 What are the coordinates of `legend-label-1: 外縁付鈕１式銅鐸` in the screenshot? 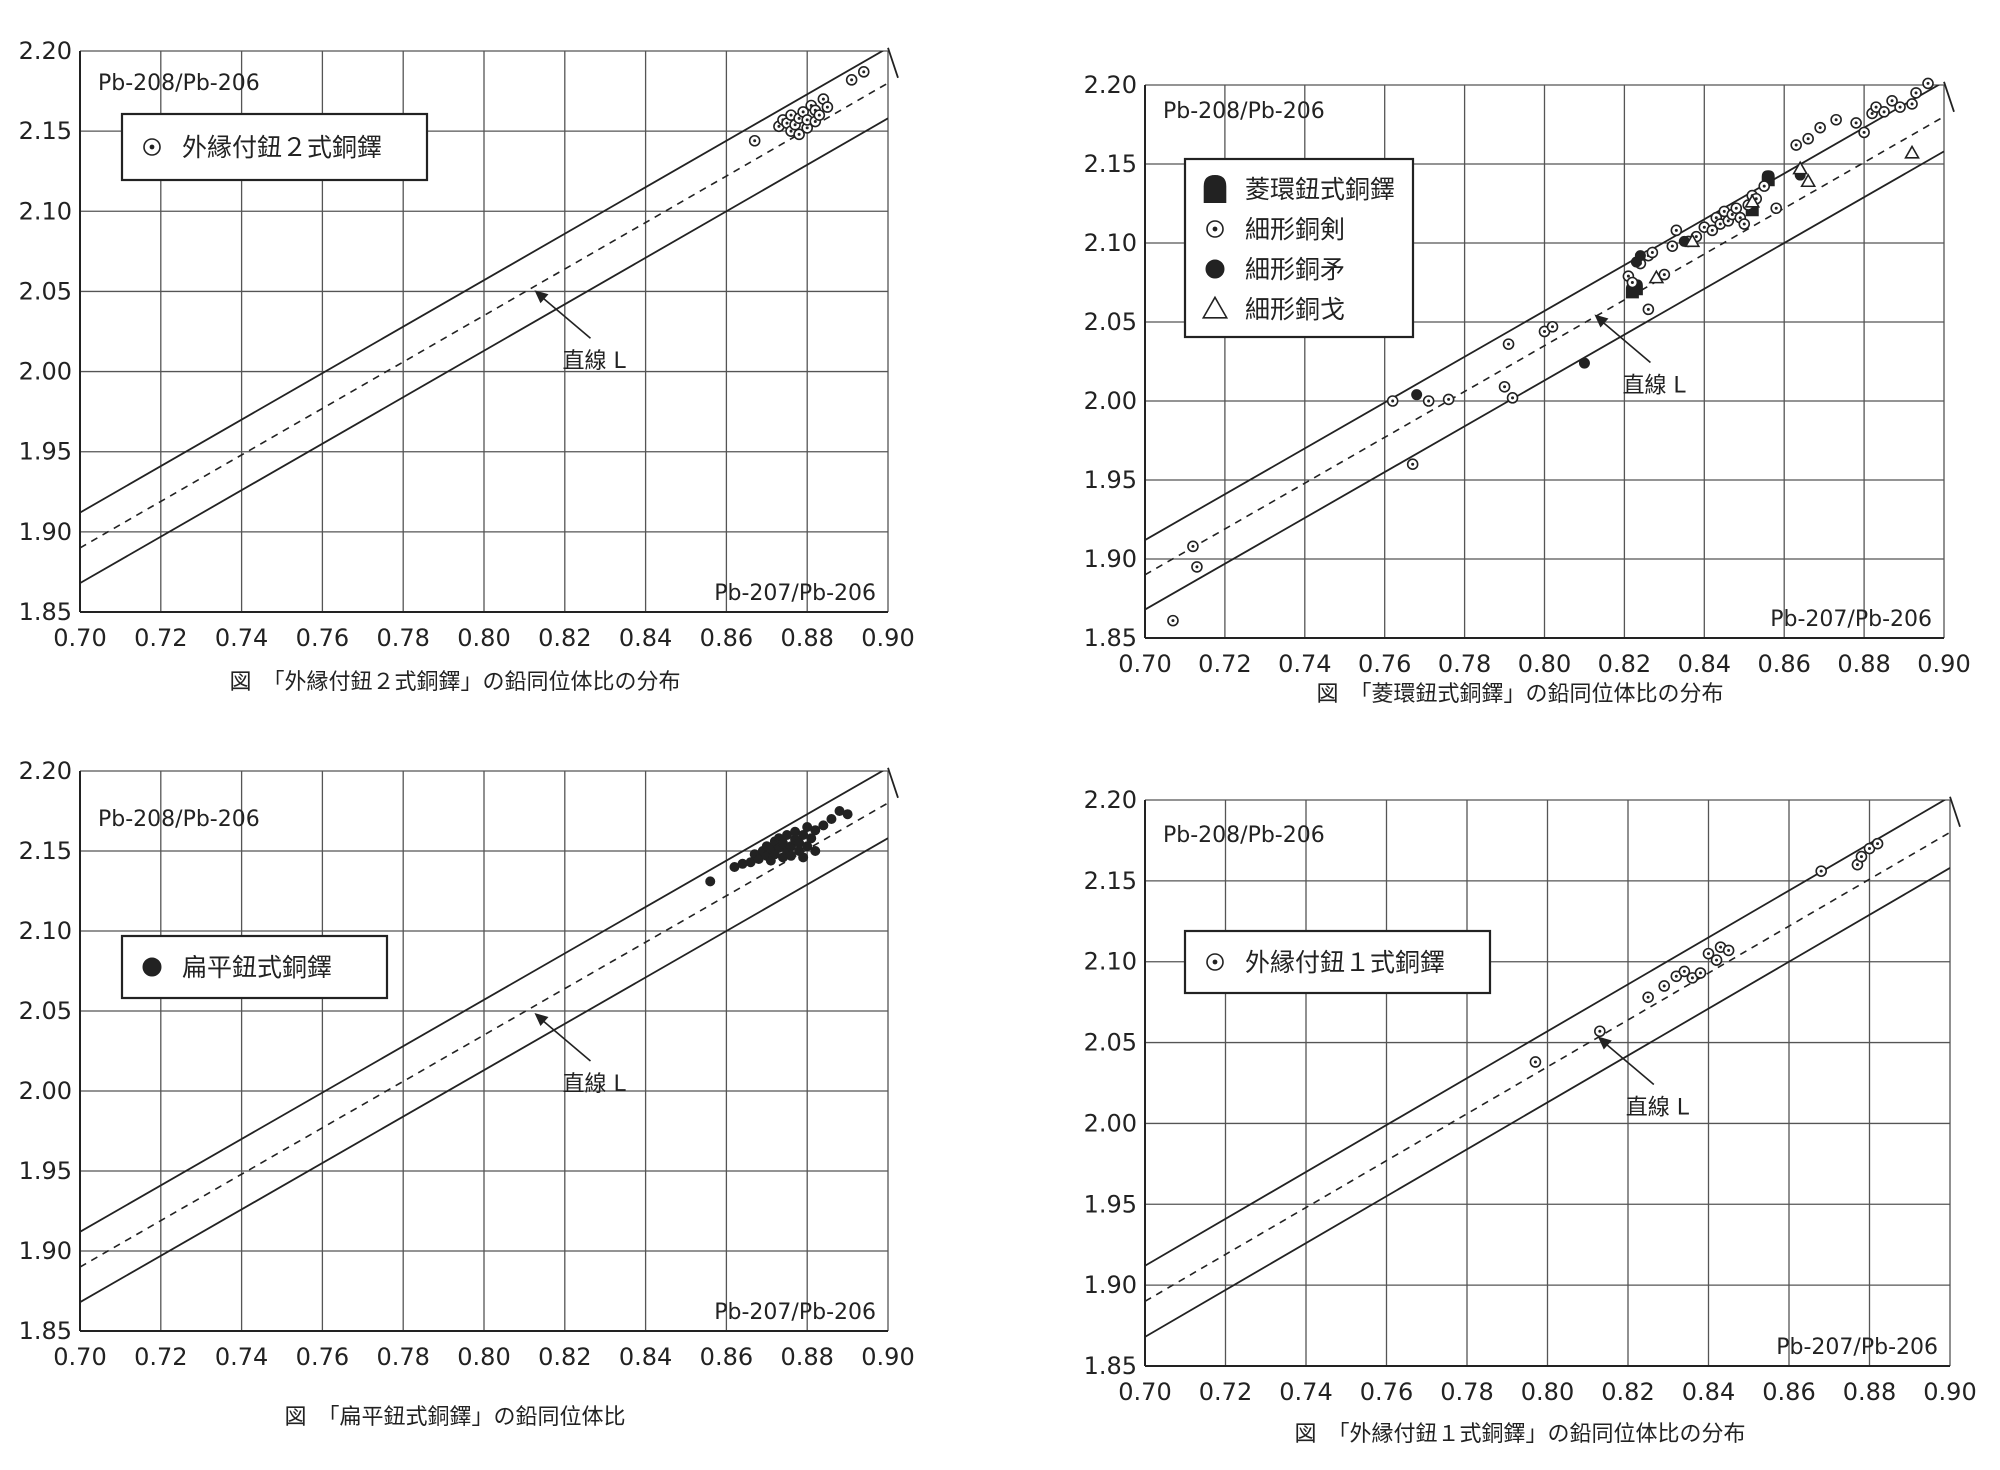 It's located at (1345, 962).